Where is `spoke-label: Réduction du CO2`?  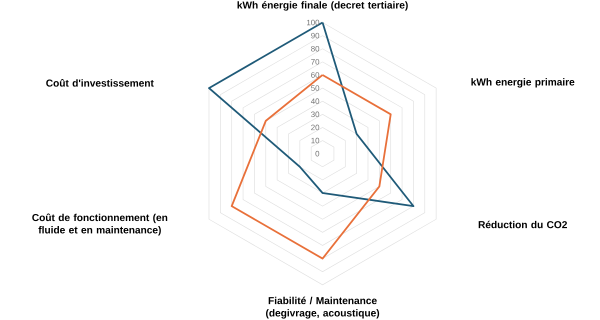
spoke-label: Réduction du CO2 is located at coordinates (522, 224).